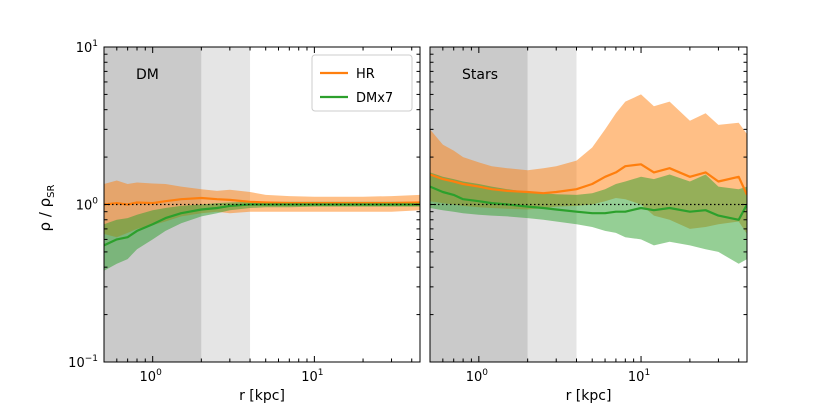 This screenshot has height=415, width=830. Describe the element at coordinates (87, 205) in the screenshot. I see `y-tick-label: 10⁰` at that location.